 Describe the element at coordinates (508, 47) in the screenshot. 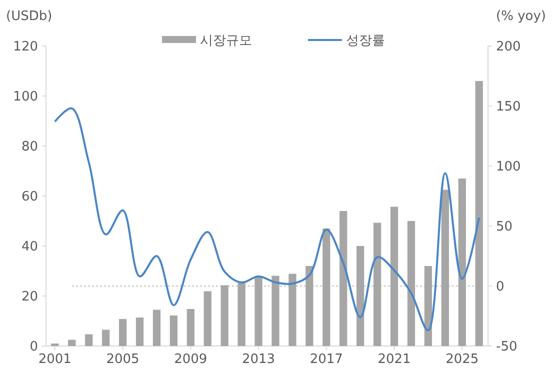

I see `y2-tick-label: 200` at that location.